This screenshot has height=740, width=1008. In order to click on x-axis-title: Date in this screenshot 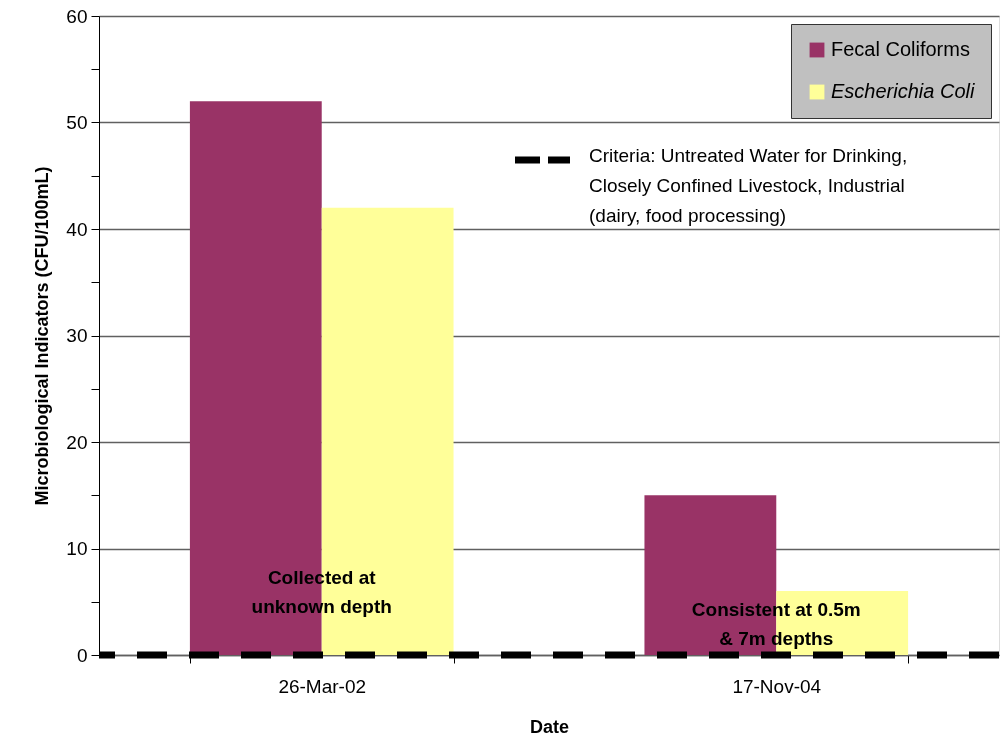, I will do `click(549, 726)`.